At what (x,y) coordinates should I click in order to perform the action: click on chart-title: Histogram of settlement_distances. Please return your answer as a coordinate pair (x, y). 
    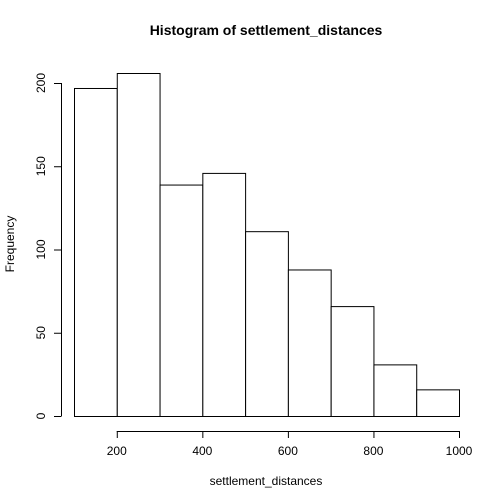
    Looking at the image, I should click on (266, 30).